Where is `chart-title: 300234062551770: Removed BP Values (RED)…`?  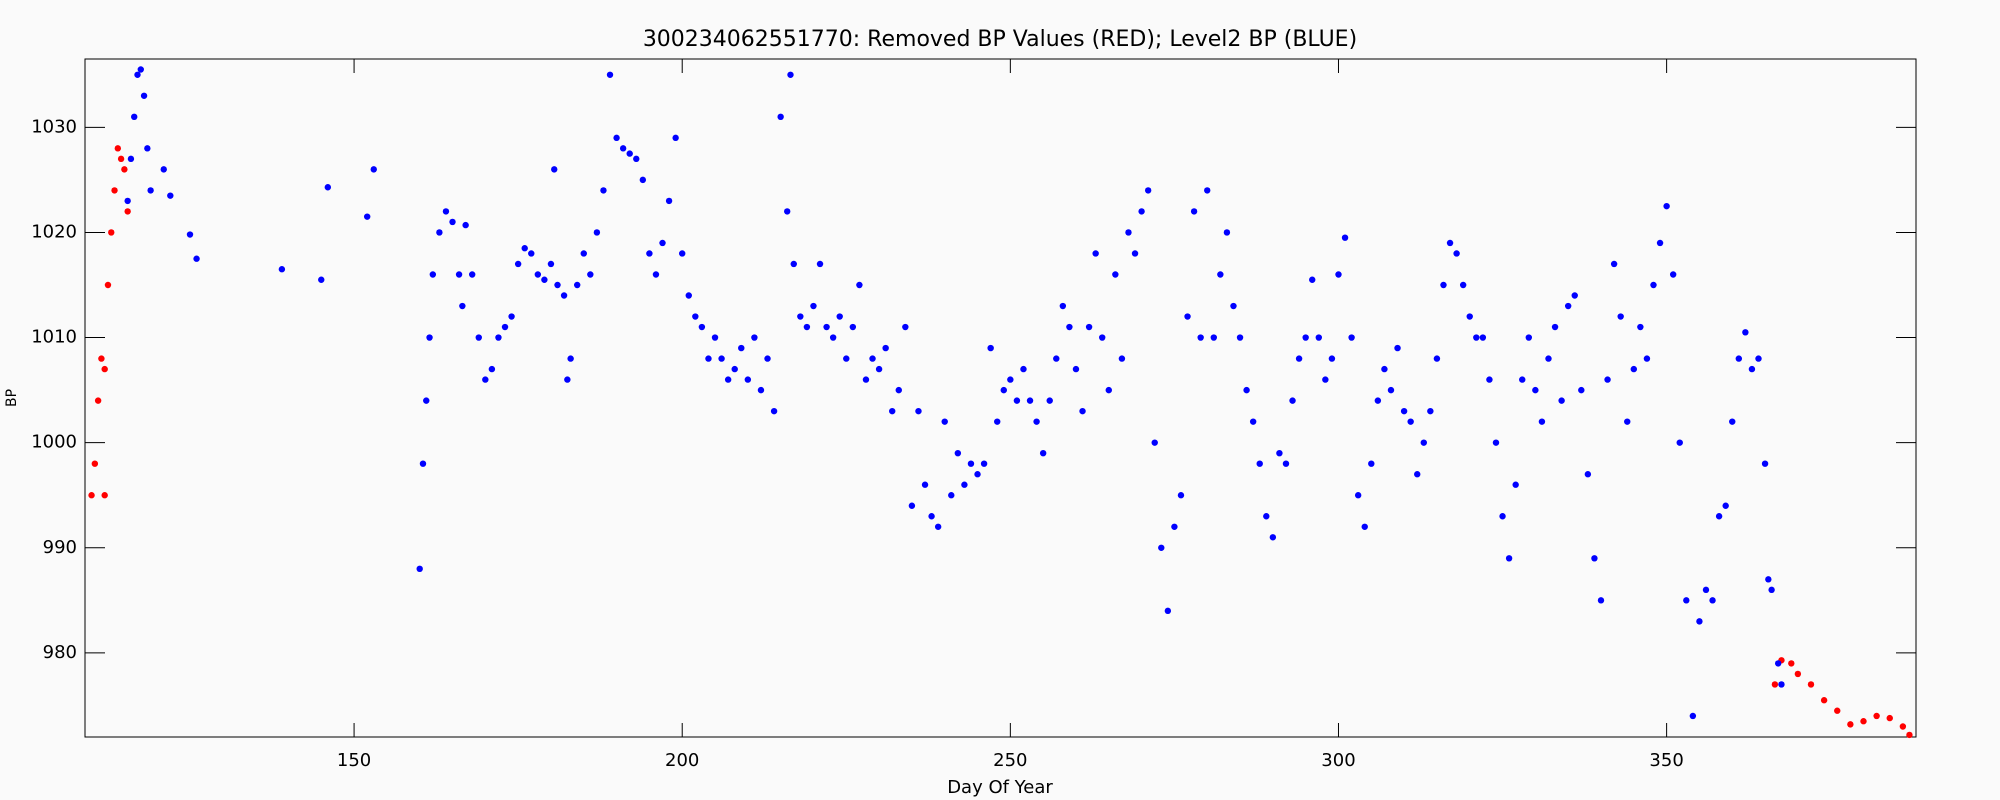 chart-title: 300234062551770: Removed BP Values (RED)… is located at coordinates (1000, 39).